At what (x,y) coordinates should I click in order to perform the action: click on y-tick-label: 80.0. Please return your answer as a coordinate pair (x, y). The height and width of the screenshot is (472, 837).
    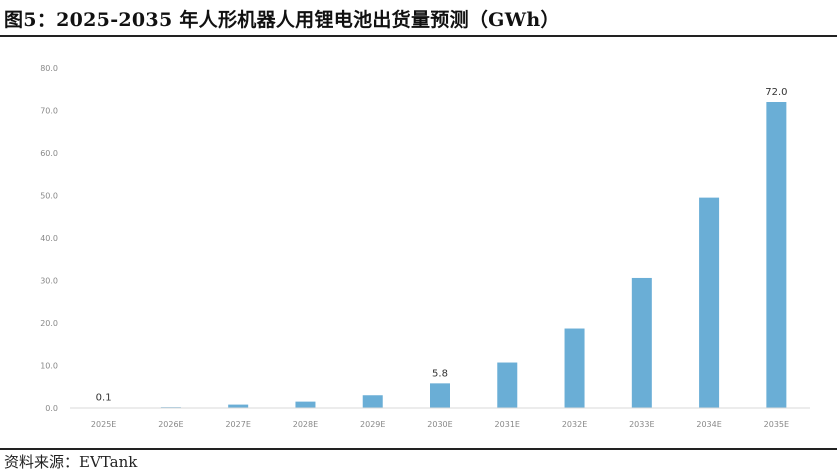
    Looking at the image, I should click on (49, 68).